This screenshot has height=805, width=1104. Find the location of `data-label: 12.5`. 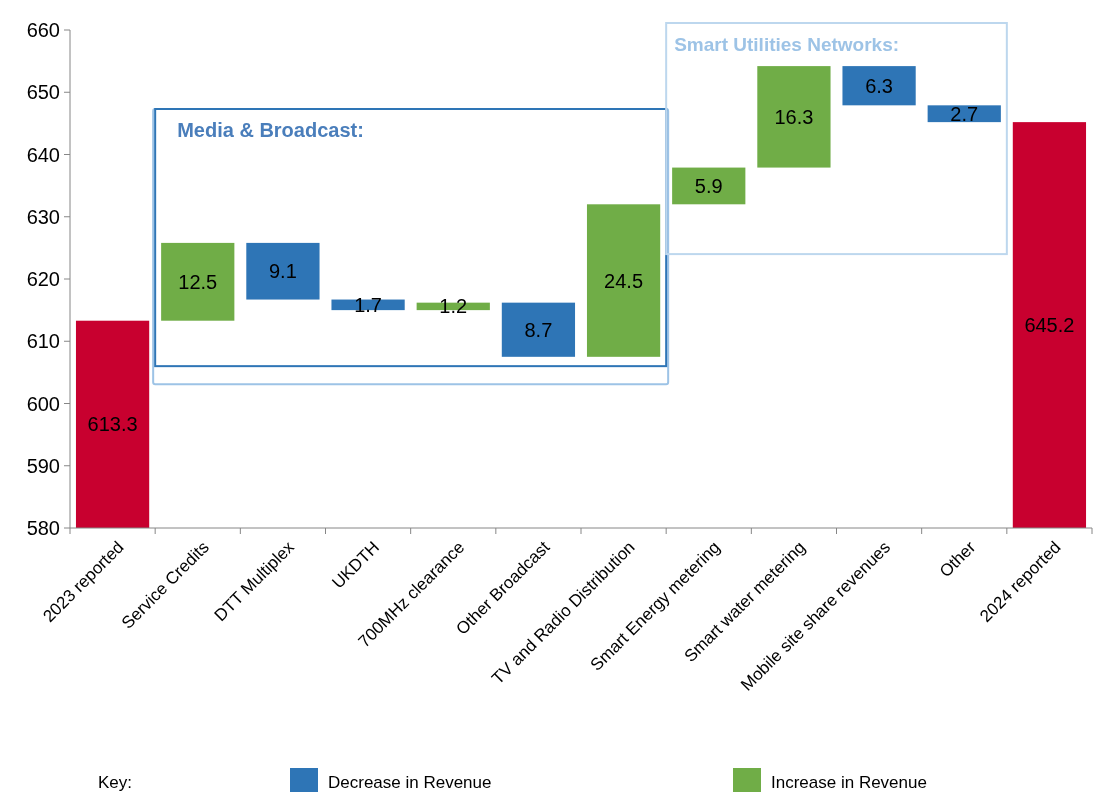

data-label: 12.5 is located at coordinates (198, 281).